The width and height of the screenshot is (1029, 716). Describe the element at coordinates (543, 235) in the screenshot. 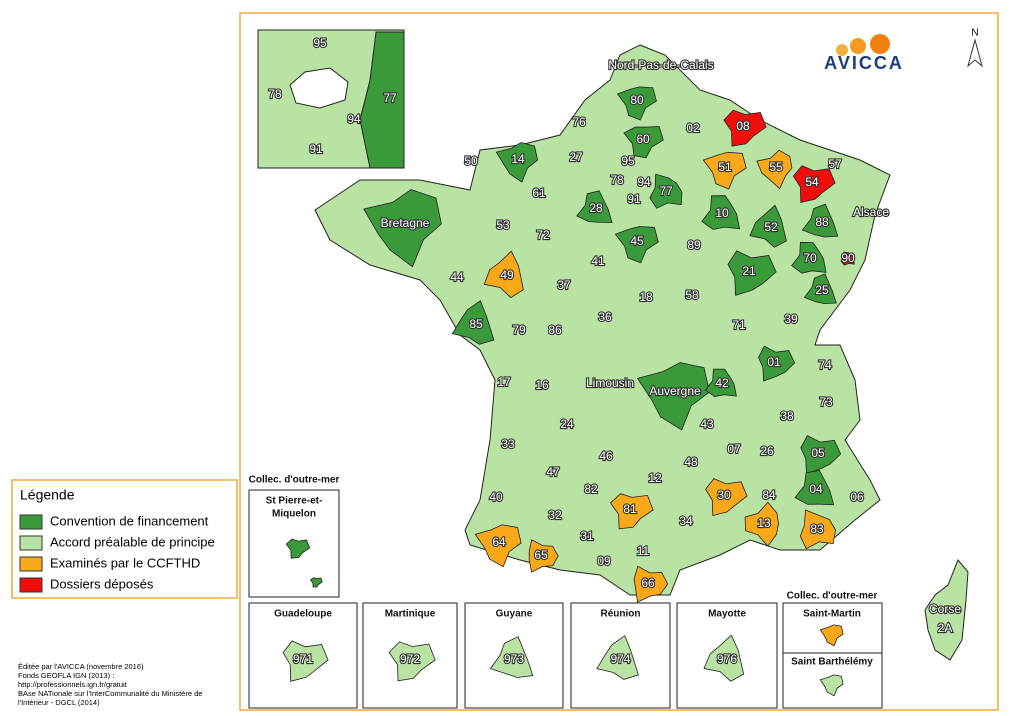

I see `department-label: 72` at that location.